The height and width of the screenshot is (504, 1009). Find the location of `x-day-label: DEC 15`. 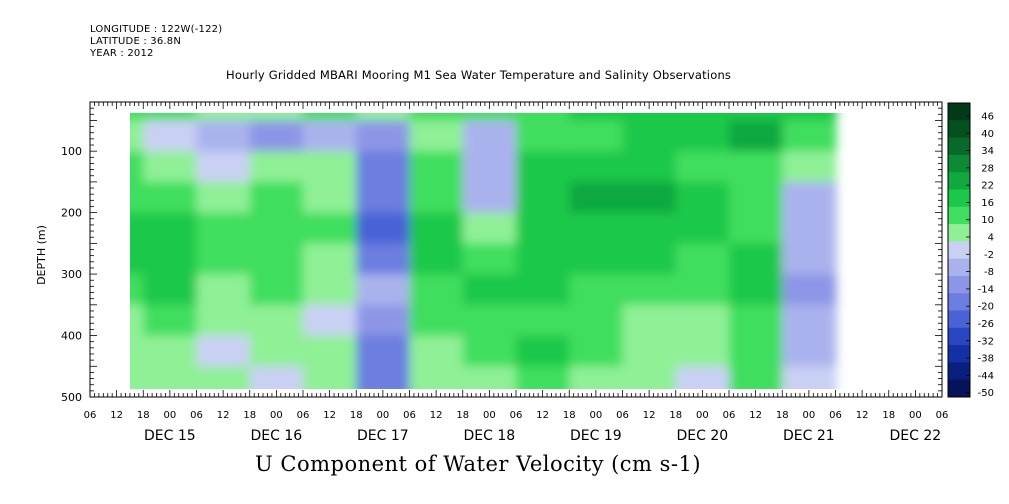

x-day-label: DEC 15 is located at coordinates (170, 436).